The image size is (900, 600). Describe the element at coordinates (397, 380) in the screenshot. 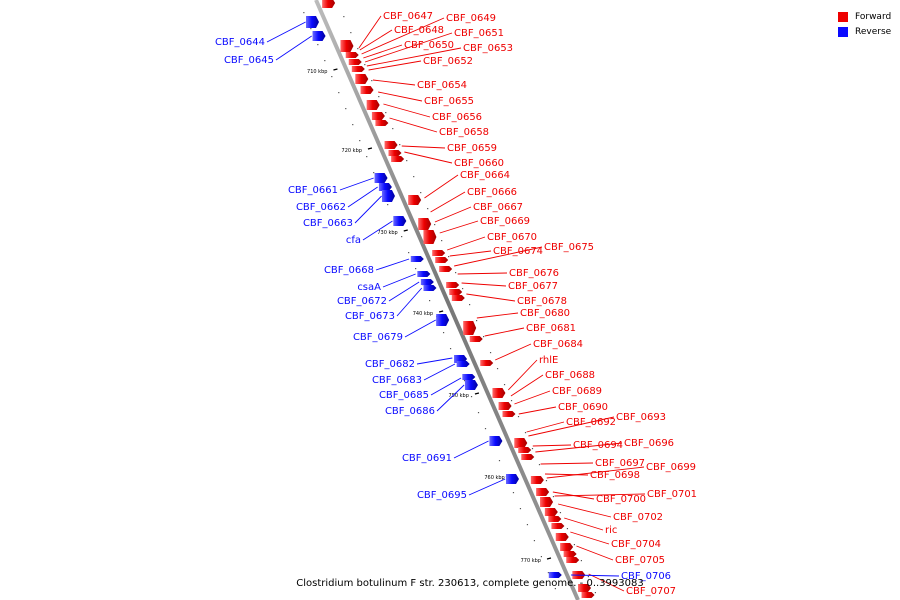

I see `gene-label-cbf-0683: CBF_0683` at that location.